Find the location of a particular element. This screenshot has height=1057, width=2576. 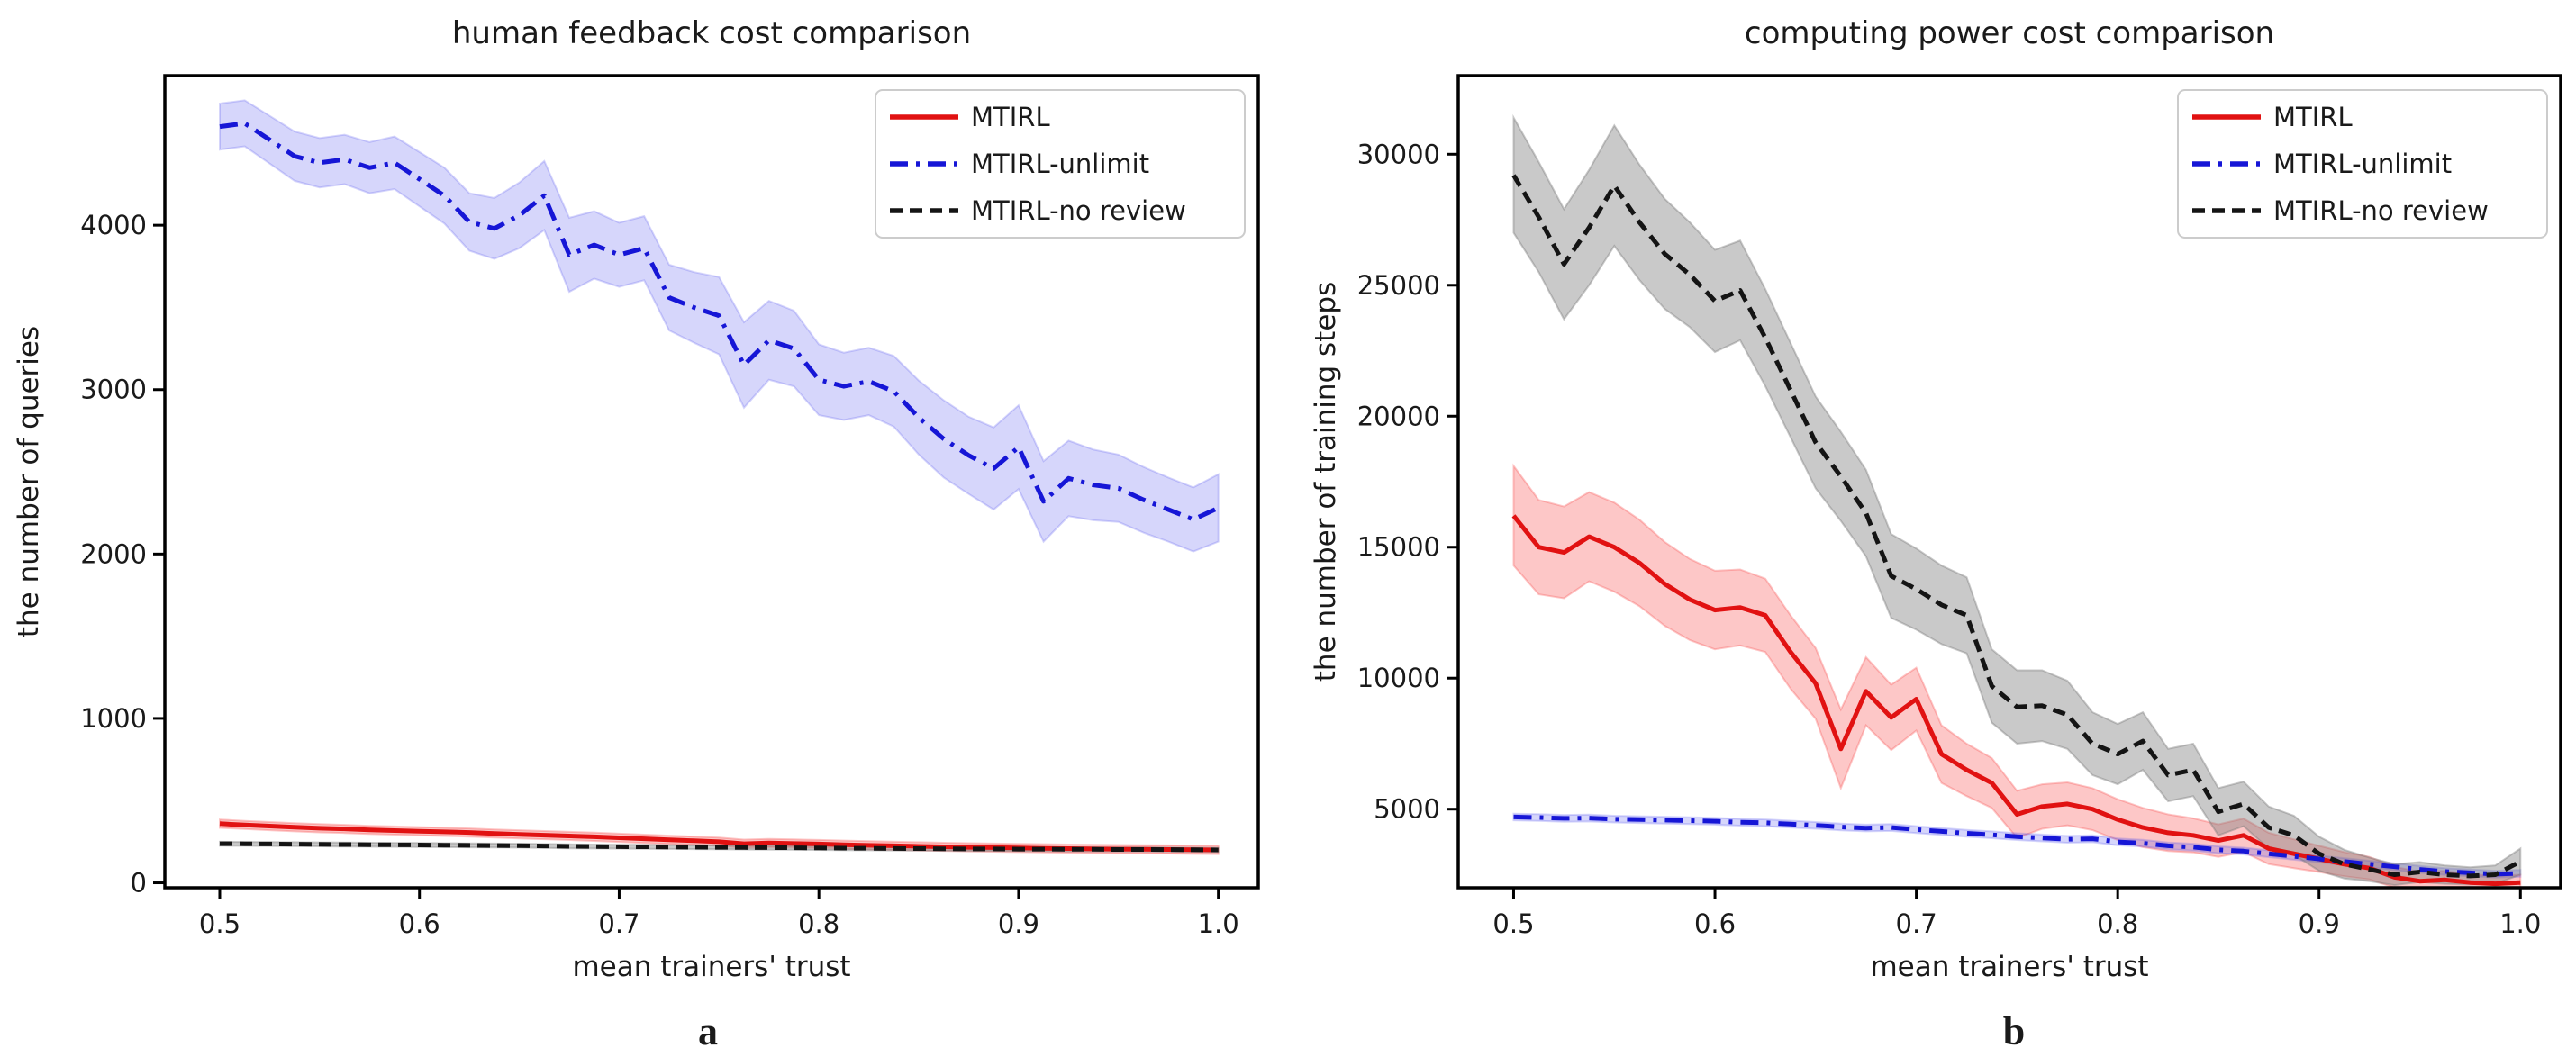

panel-a-xaxis-label: mean trainers' trust is located at coordinates (711, 967).